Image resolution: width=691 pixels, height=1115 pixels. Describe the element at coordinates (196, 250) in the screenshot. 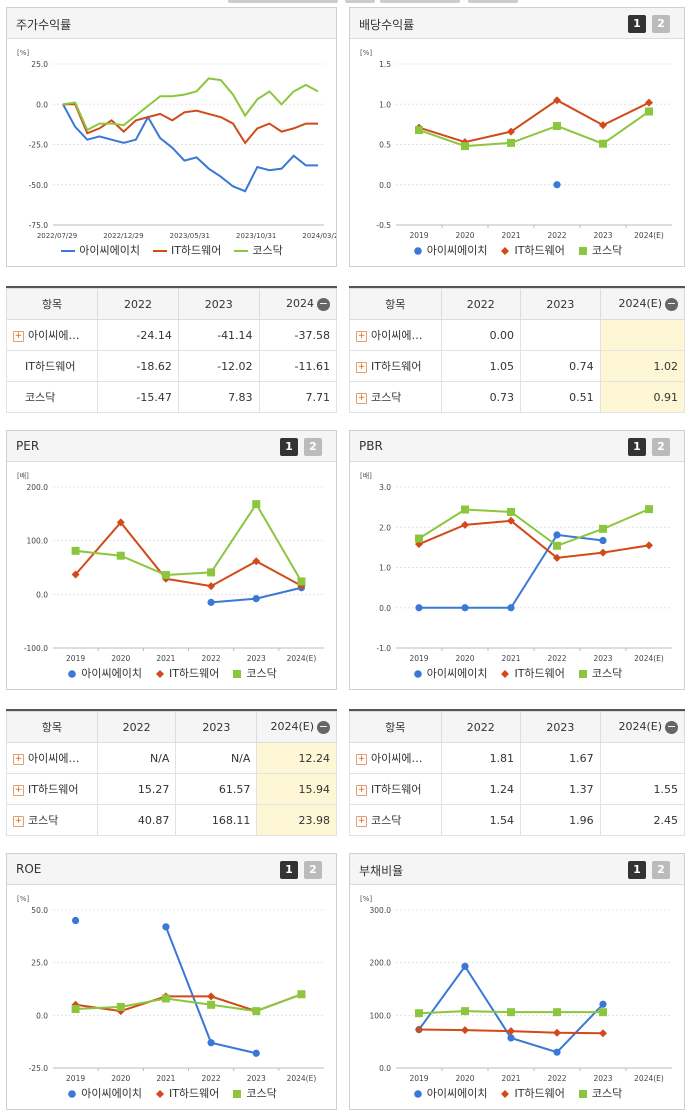

I see `legend-label: IT하드웨어` at that location.